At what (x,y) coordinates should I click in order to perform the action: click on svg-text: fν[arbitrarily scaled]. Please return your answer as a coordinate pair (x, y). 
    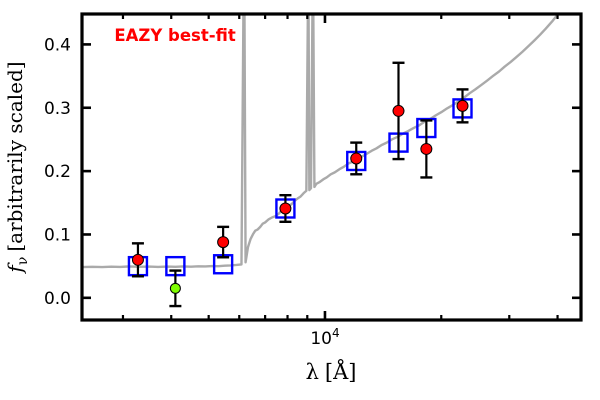
    Looking at the image, I should click on (17, 167).